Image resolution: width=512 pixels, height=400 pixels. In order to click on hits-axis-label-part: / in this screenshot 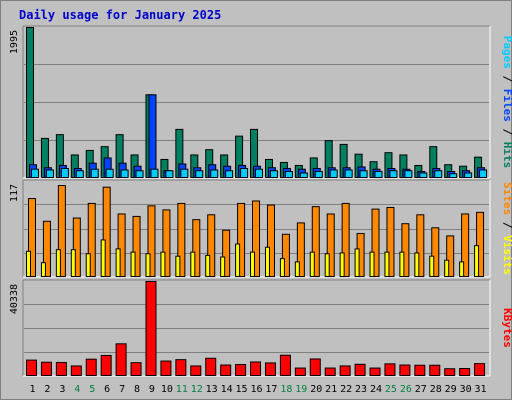, I will do `click(506, 79)`.